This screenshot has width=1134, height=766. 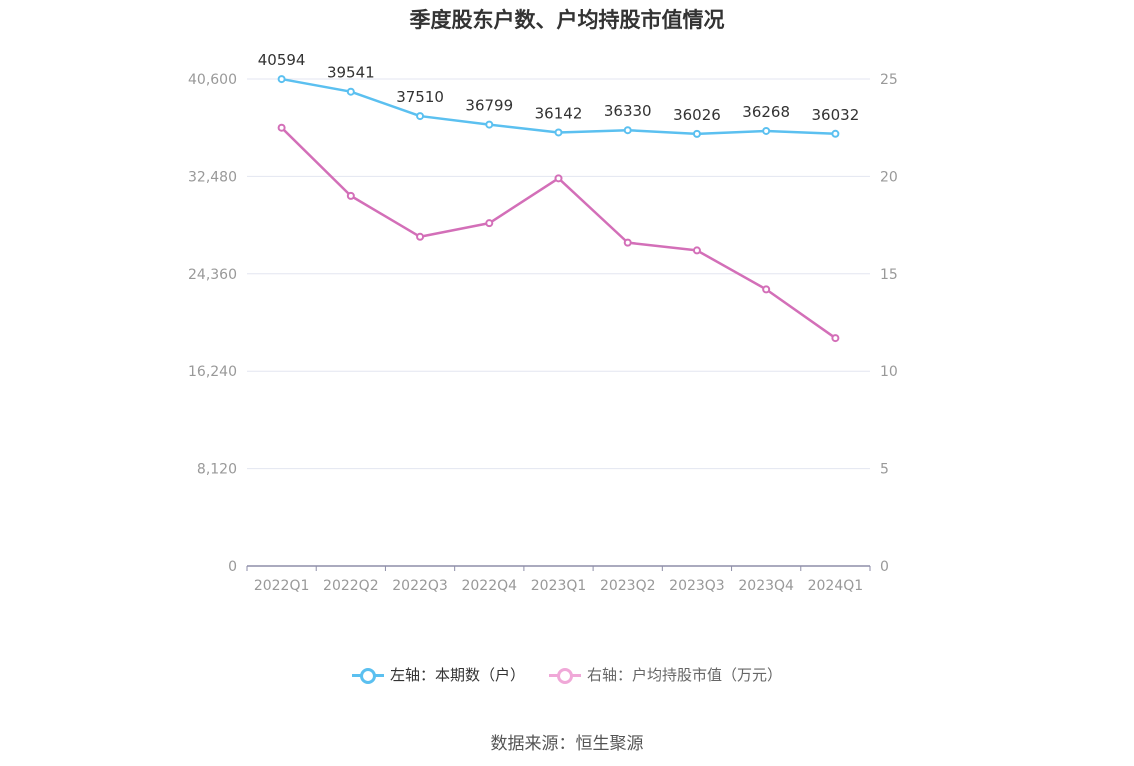 I want to click on data-label: 40594, so click(x=282, y=60).